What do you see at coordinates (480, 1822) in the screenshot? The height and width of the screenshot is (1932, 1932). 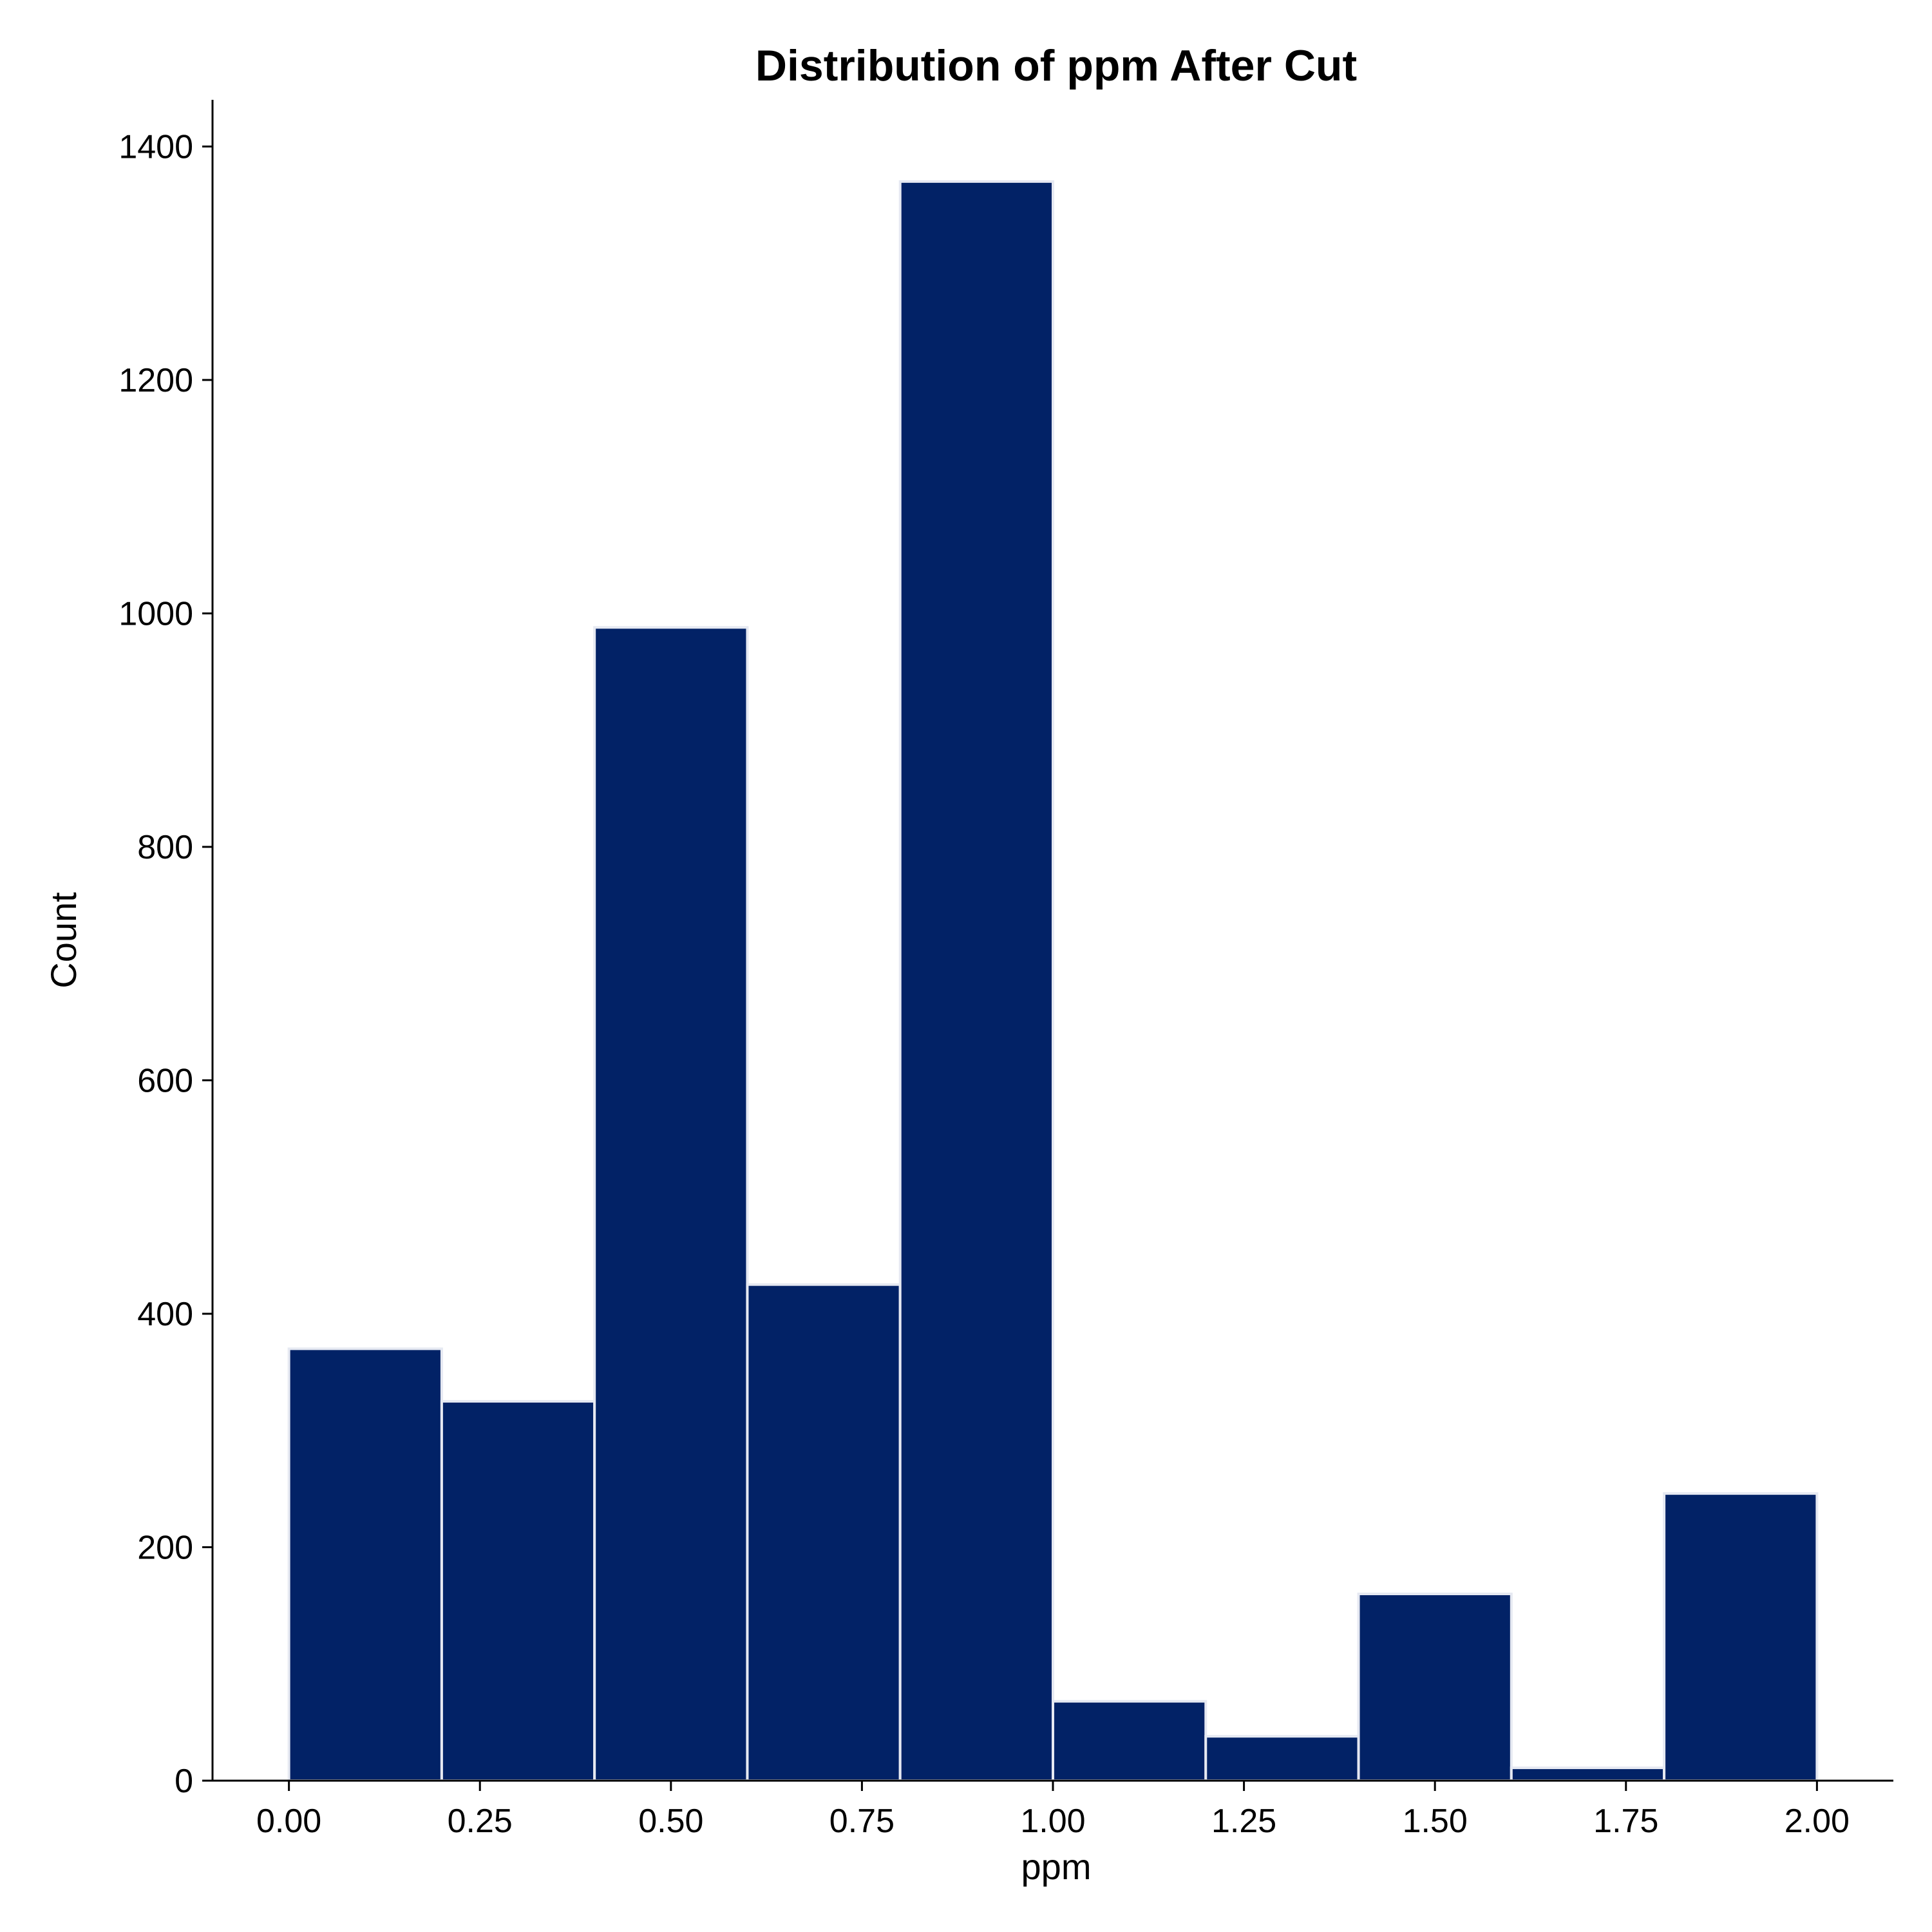 I see `x-tick-label-1: 0.25` at bounding box center [480, 1822].